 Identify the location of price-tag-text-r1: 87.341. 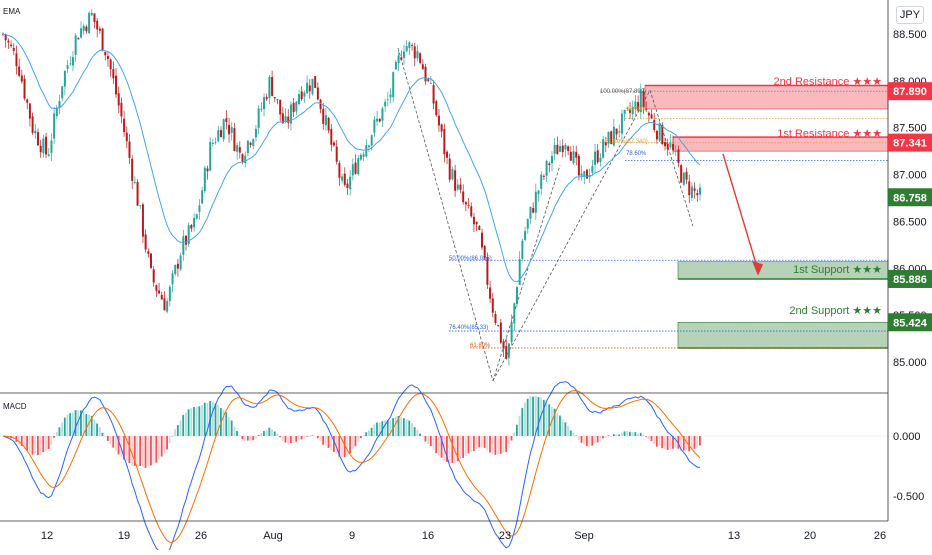
(910, 144).